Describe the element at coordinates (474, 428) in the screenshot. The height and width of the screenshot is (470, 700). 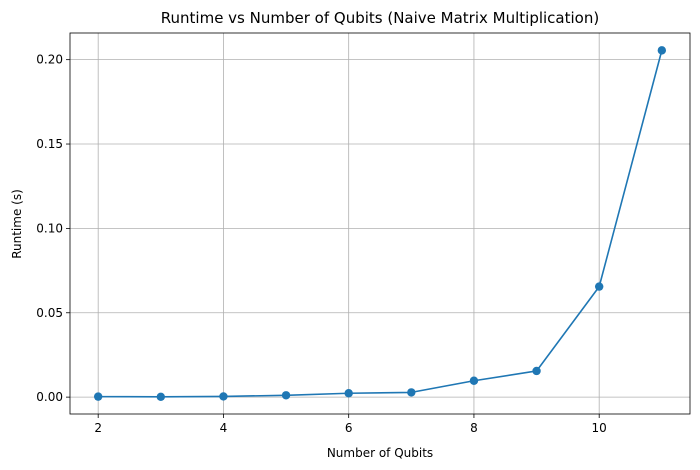
I see `x-tick-label: 8` at that location.